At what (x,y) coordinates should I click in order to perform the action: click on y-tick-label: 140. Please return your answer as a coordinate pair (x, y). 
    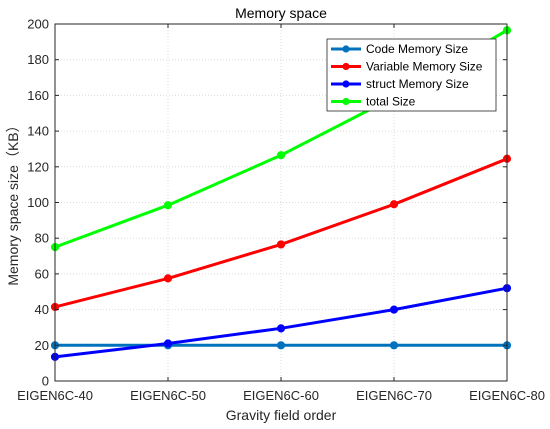
    Looking at the image, I should click on (38, 131).